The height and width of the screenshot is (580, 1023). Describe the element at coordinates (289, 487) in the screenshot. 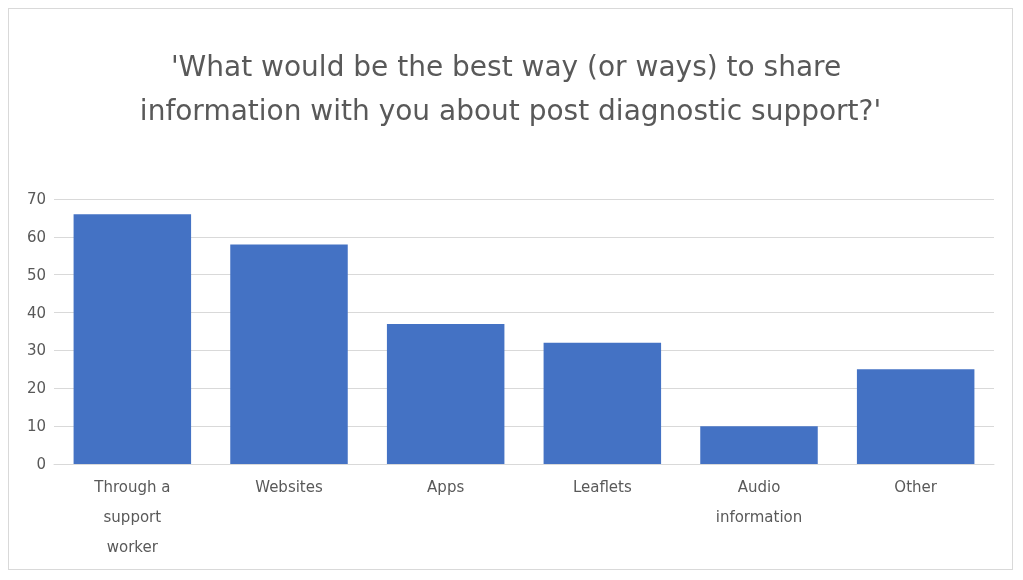

I see `x-tick-label: Websites` at that location.